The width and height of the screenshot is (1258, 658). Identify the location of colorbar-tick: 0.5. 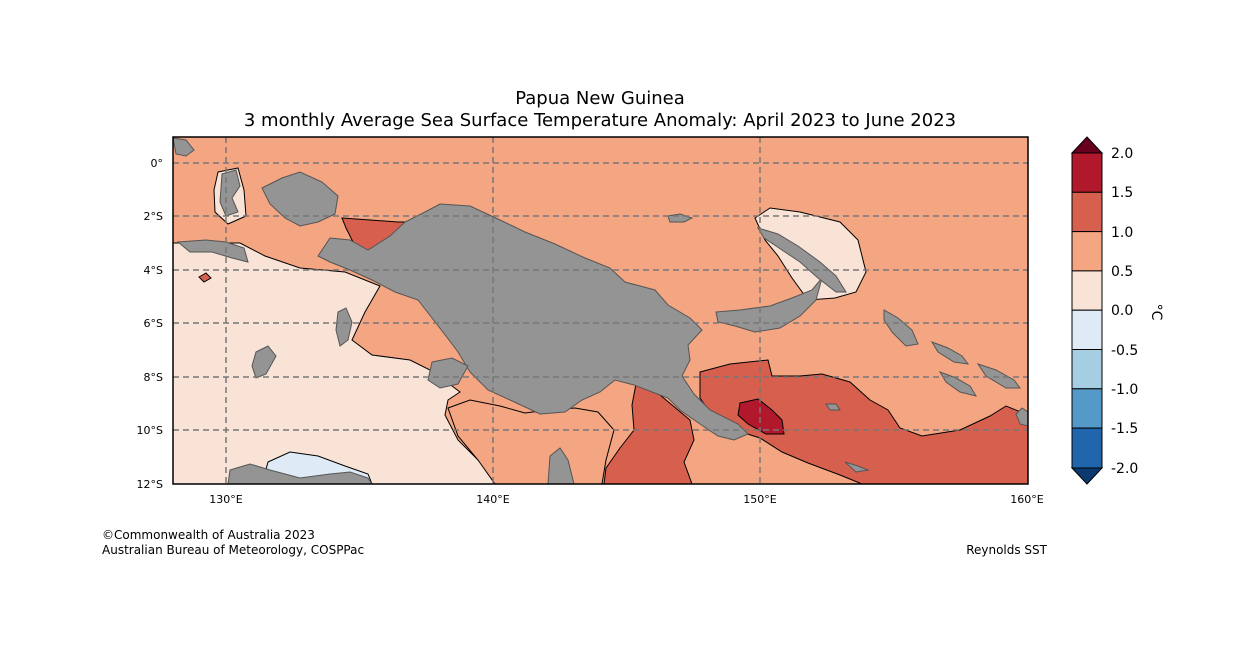
(1122, 272).